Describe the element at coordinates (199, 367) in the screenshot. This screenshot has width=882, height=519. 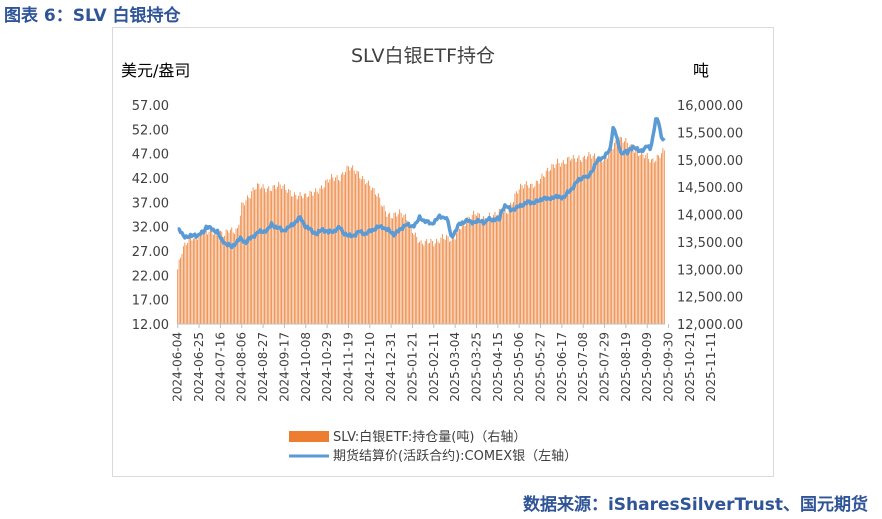
I see `x-tick-label: 2024-06-25` at that location.